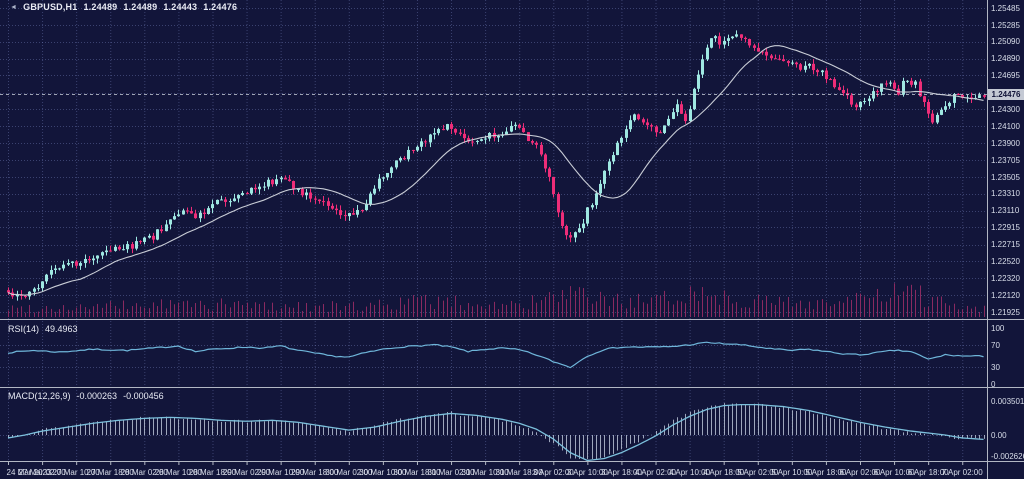  What do you see at coordinates (519, 472) in the screenshot?
I see `time-tick-label: 31 Mar 18:00` at bounding box center [519, 472].